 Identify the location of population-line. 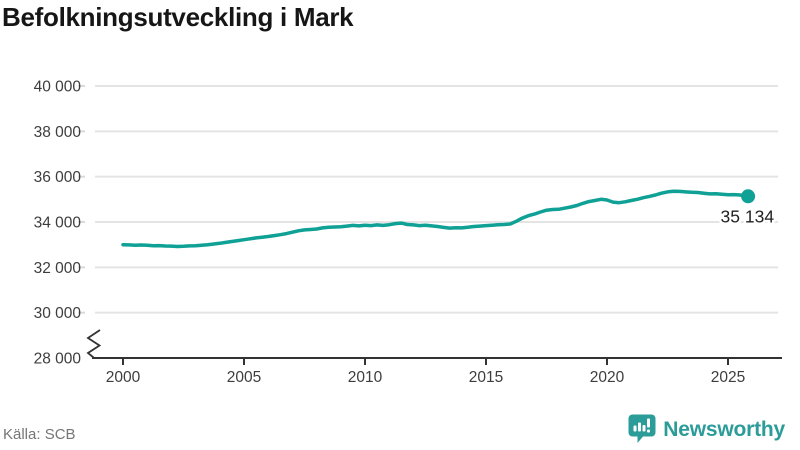
(435, 219).